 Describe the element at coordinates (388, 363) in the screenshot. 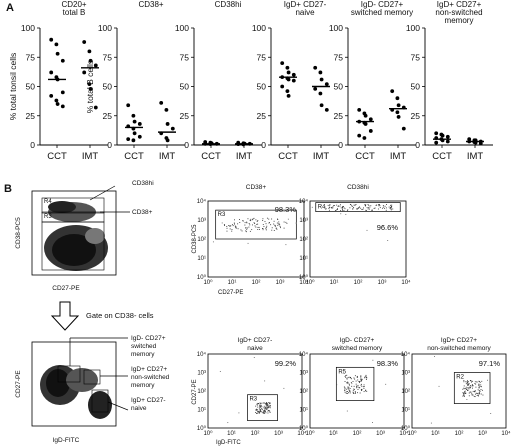

I see `sort-purity: 98.3%` at that location.